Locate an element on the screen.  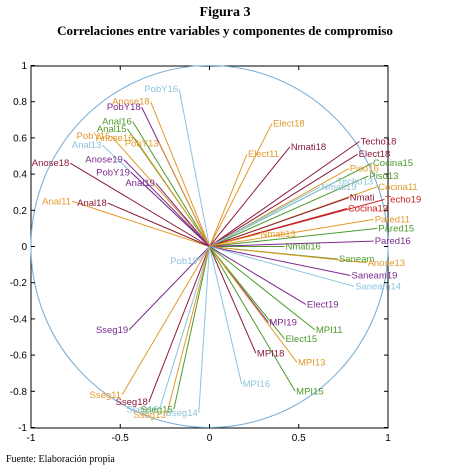
vector-label: MPI19 is located at coordinates (282, 323).